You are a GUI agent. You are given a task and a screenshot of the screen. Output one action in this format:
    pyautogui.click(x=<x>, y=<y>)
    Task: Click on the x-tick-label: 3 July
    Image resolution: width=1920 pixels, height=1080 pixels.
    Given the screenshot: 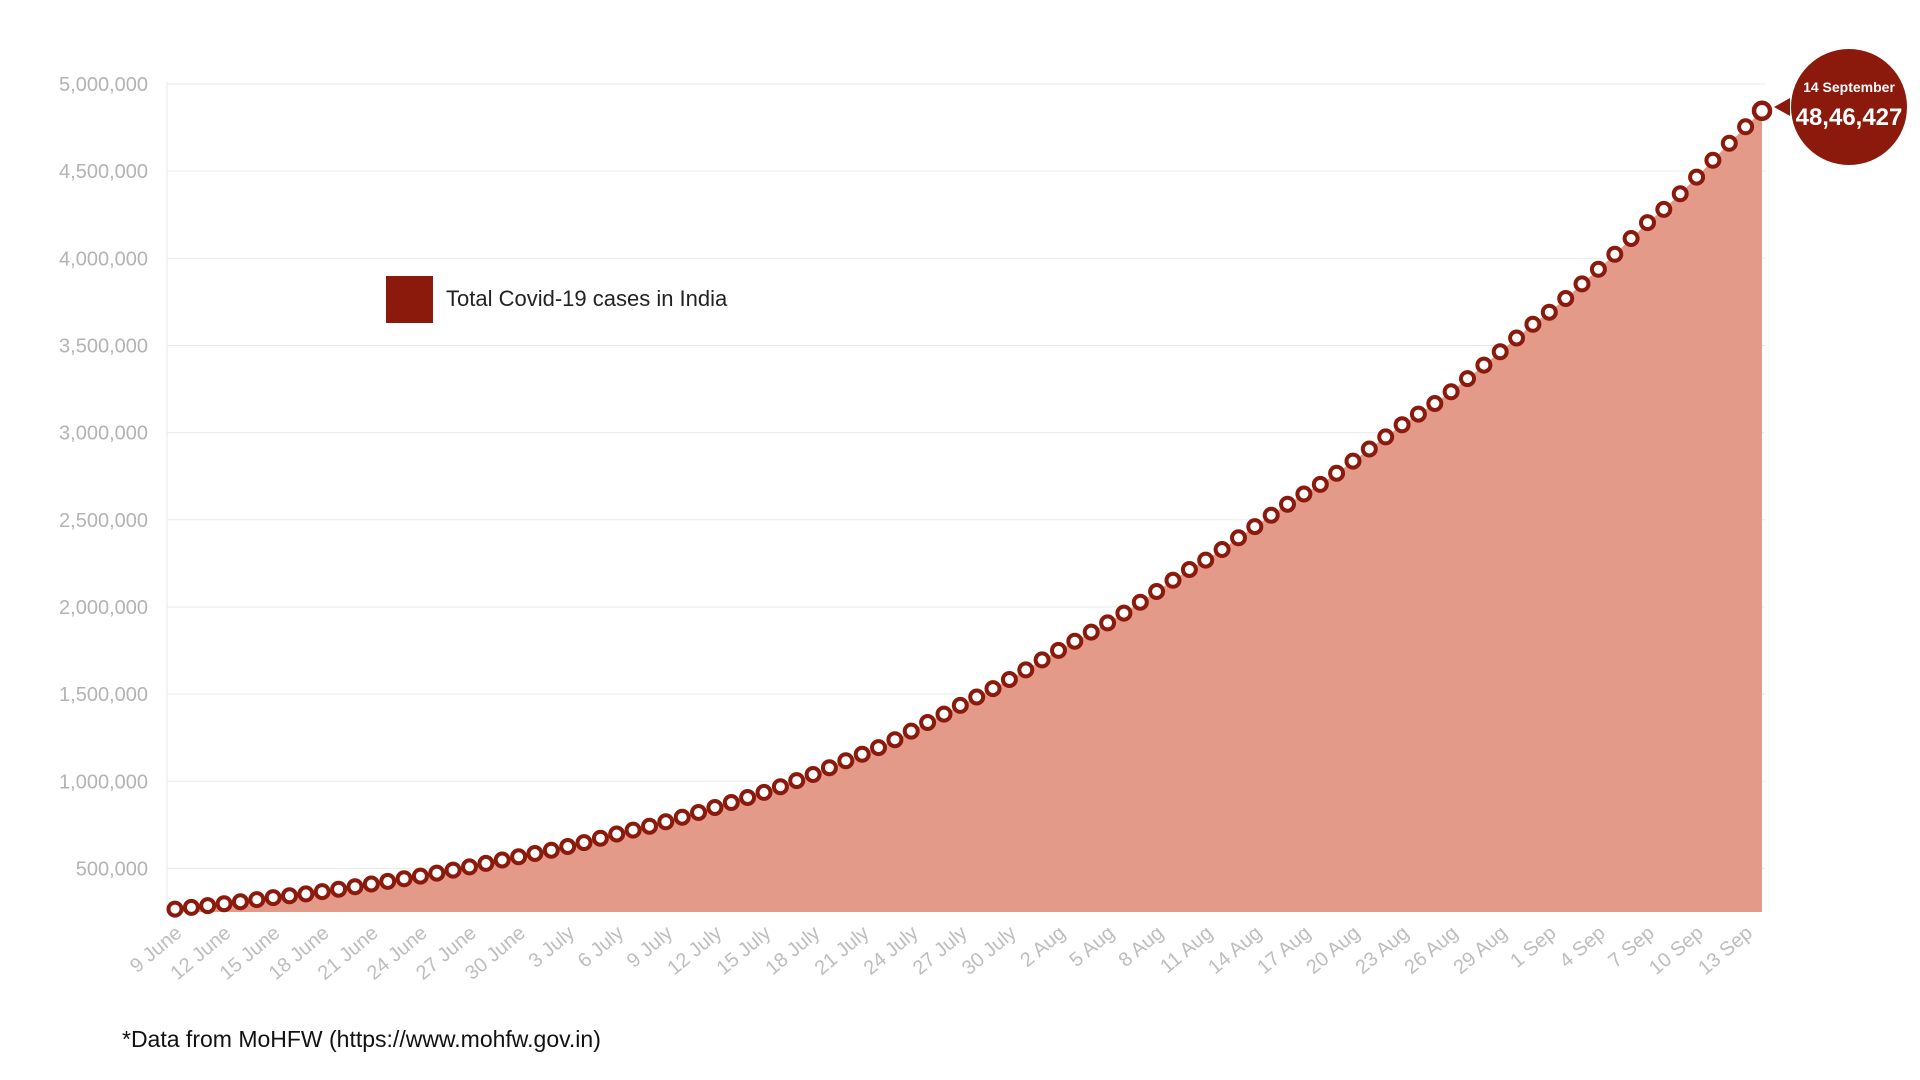 What is the action you would take?
    pyautogui.click(x=552, y=947)
    